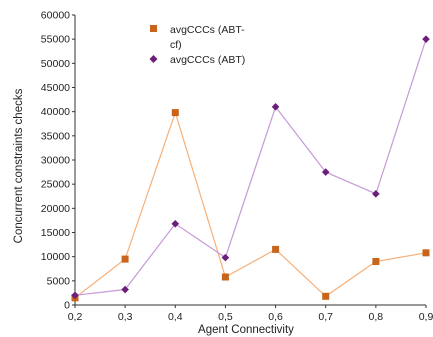 The width and height of the screenshot is (433, 337). Describe the element at coordinates (153, 28) in the screenshot. I see `legend-marker-abt-cf` at that location.